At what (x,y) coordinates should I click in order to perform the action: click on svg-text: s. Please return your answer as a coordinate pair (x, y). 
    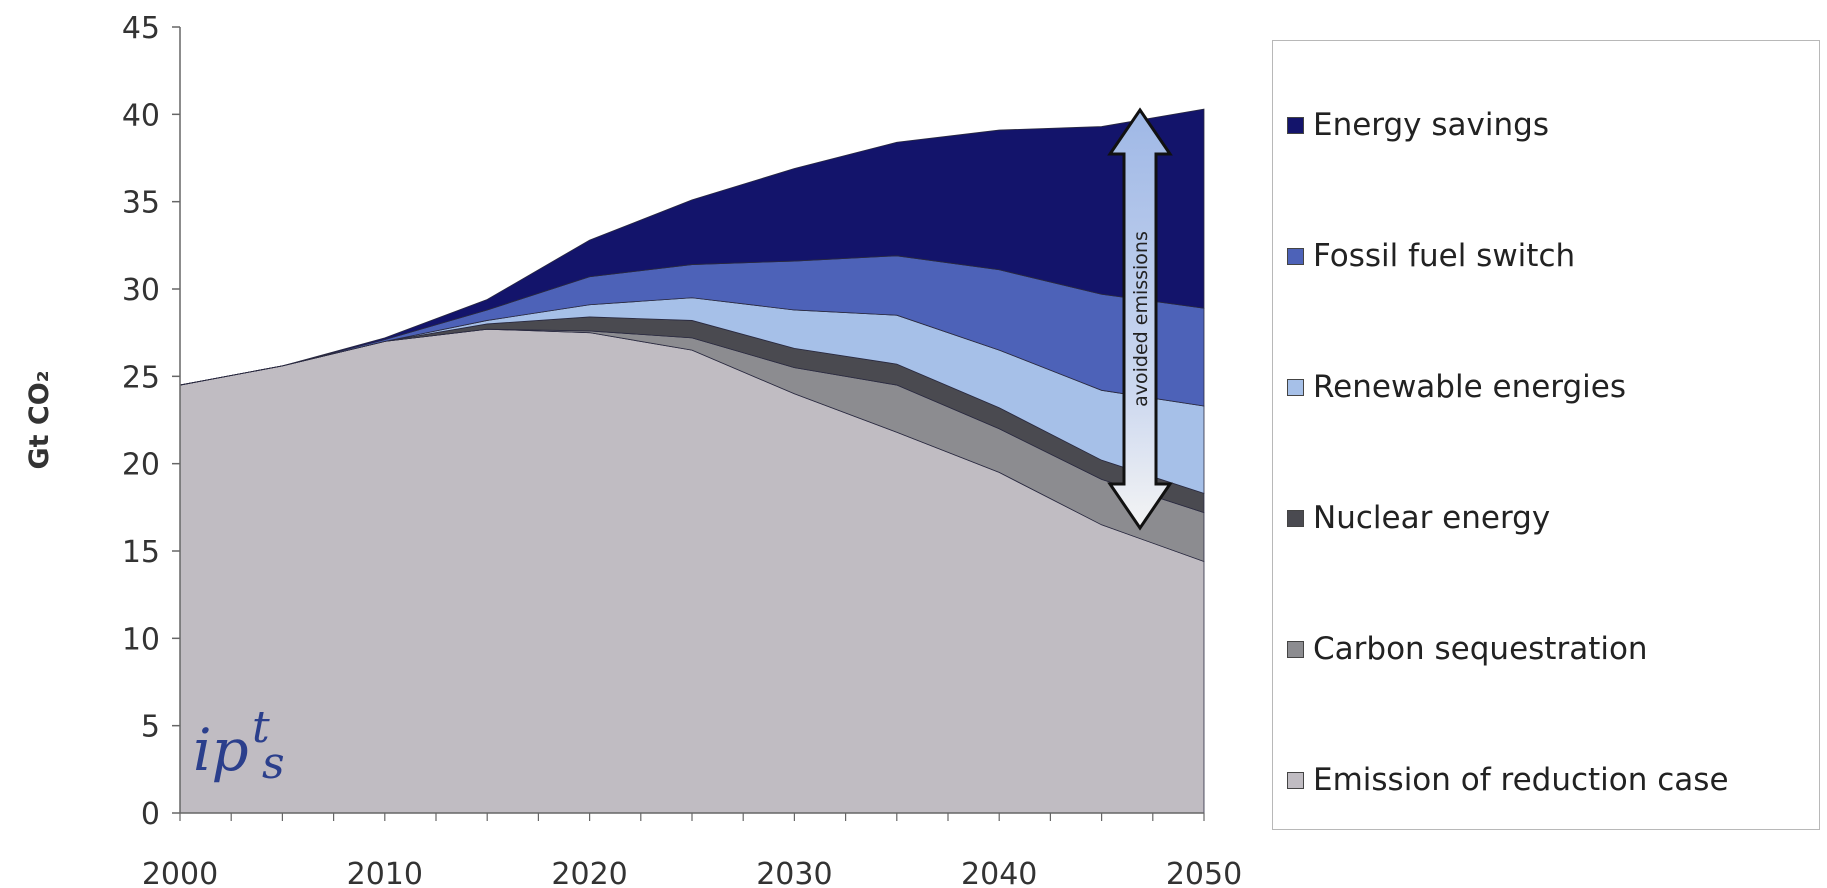
    Looking at the image, I should click on (273, 763).